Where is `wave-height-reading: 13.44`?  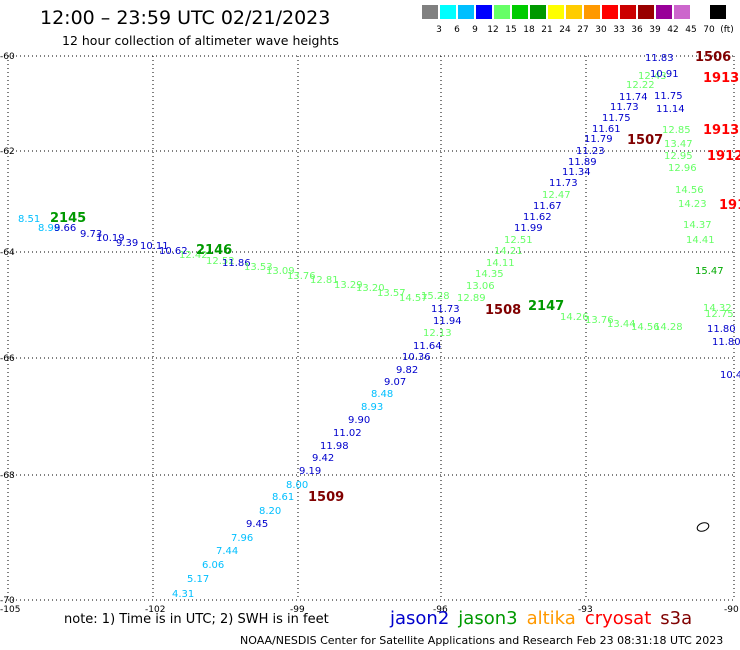 wave-height-reading: 13.44 is located at coordinates (621, 324).